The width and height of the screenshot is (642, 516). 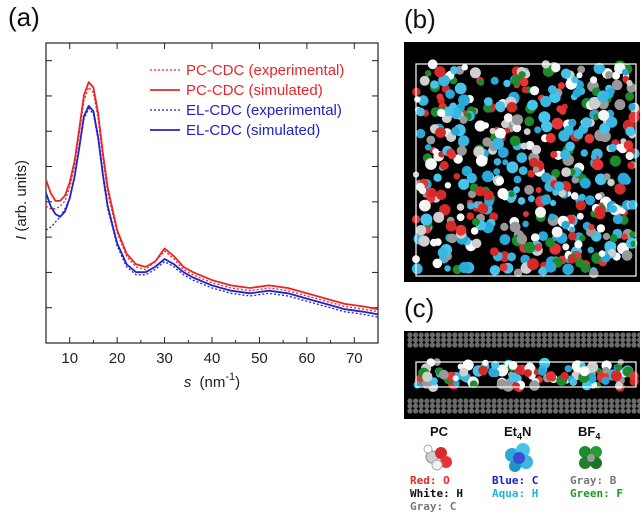 What do you see at coordinates (593, 480) in the screenshot?
I see `key-color-line: Gray: B` at bounding box center [593, 480].